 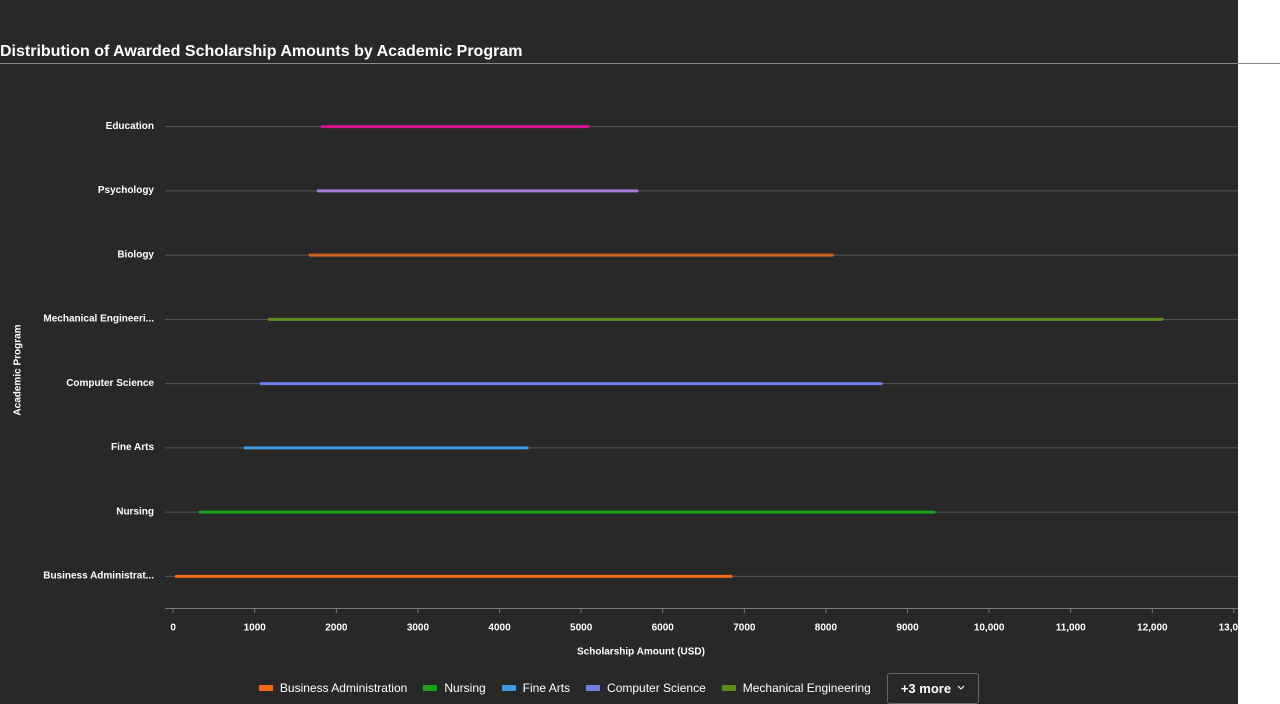 What do you see at coordinates (546, 688) in the screenshot?
I see `legend-label: Fine Arts` at bounding box center [546, 688].